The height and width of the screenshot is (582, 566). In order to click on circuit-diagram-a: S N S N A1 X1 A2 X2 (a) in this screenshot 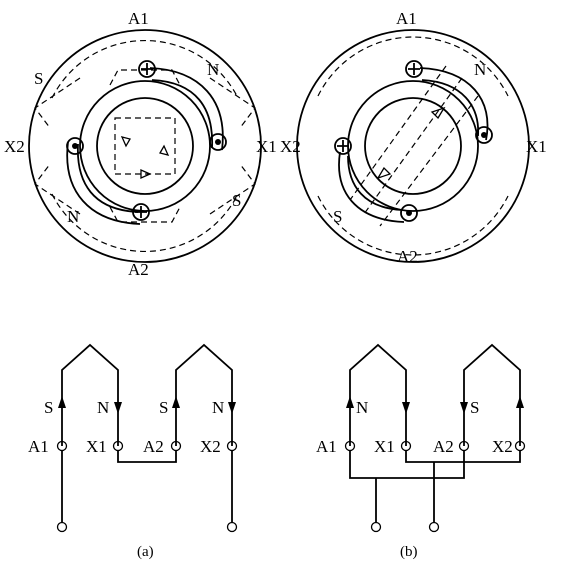, I will do `click(133, 451)`.